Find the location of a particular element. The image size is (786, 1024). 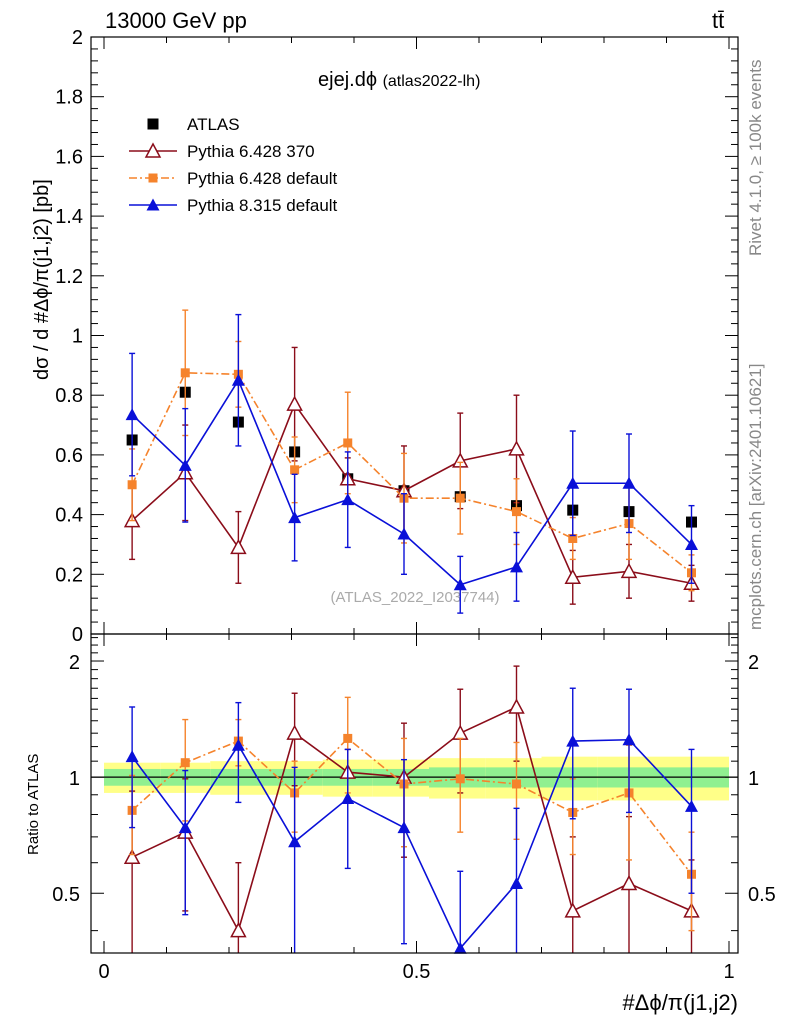

x-axis-label: #Δϕ/π(j1,j2) is located at coordinates (680, 1002).